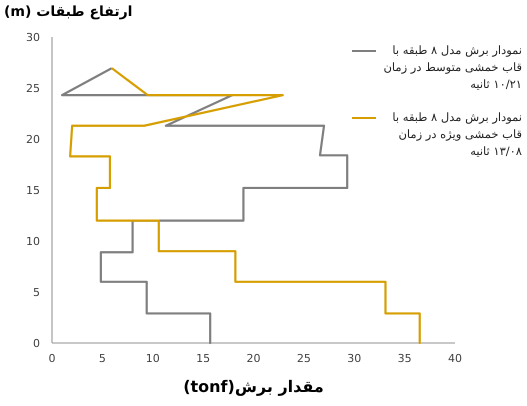  I want to click on y-axis-title: ارتفاع طبقات (m), so click(68, 12).